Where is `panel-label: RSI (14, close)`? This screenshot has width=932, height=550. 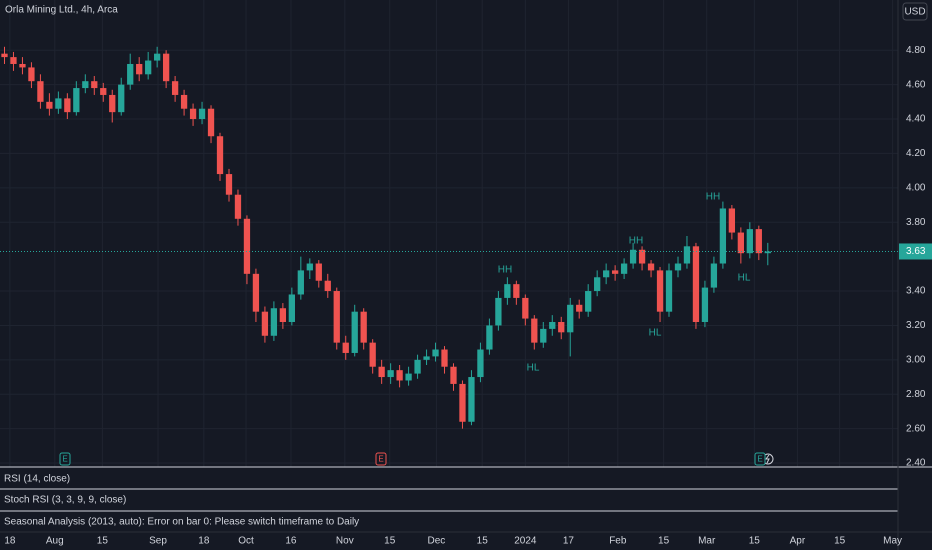
panel-label: RSI (14, close) is located at coordinates (37, 479).